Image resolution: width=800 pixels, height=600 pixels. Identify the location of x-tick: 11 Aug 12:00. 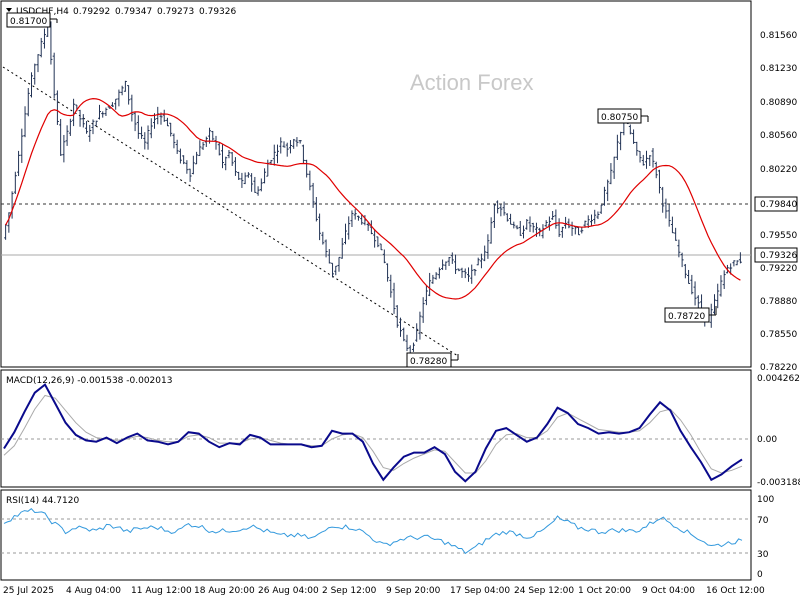
(161, 591).